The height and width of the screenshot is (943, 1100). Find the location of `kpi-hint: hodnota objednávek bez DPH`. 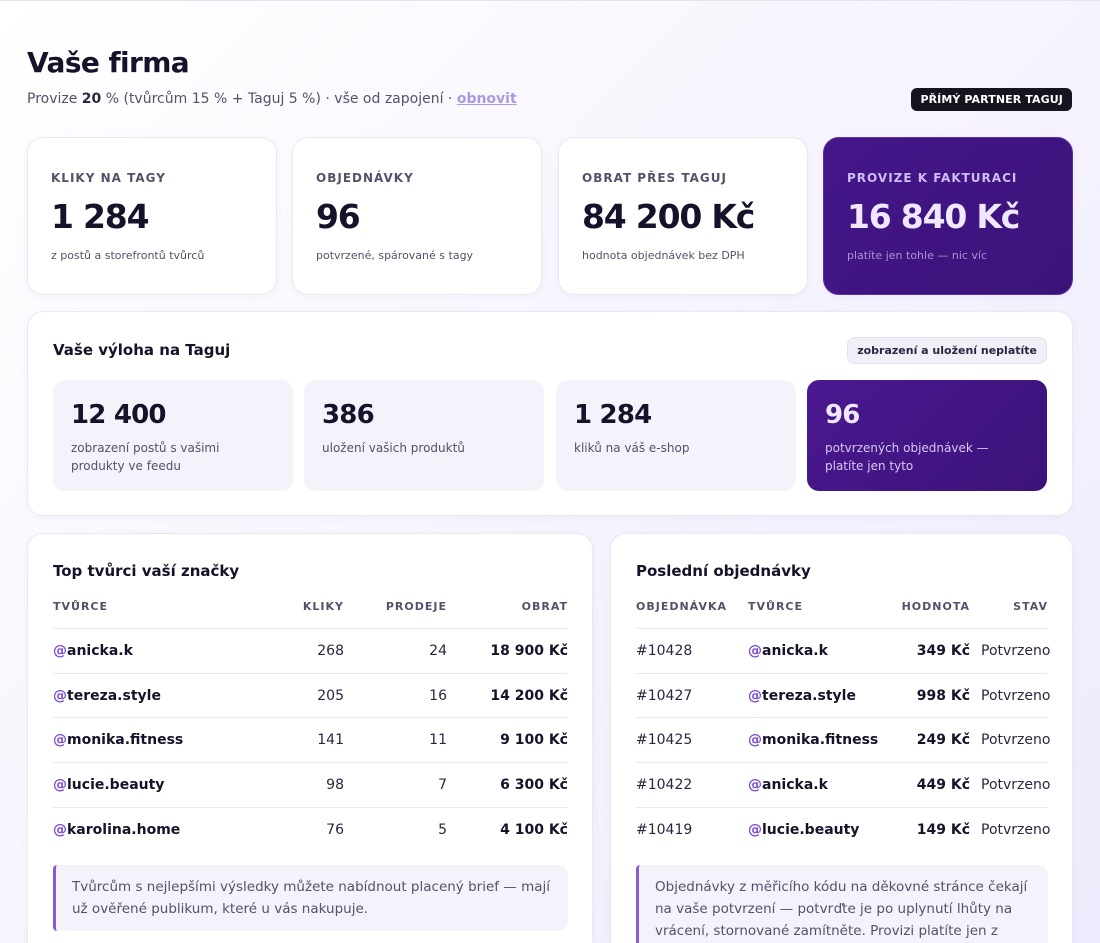

kpi-hint: hodnota objednávek bez DPH is located at coordinates (663, 255).